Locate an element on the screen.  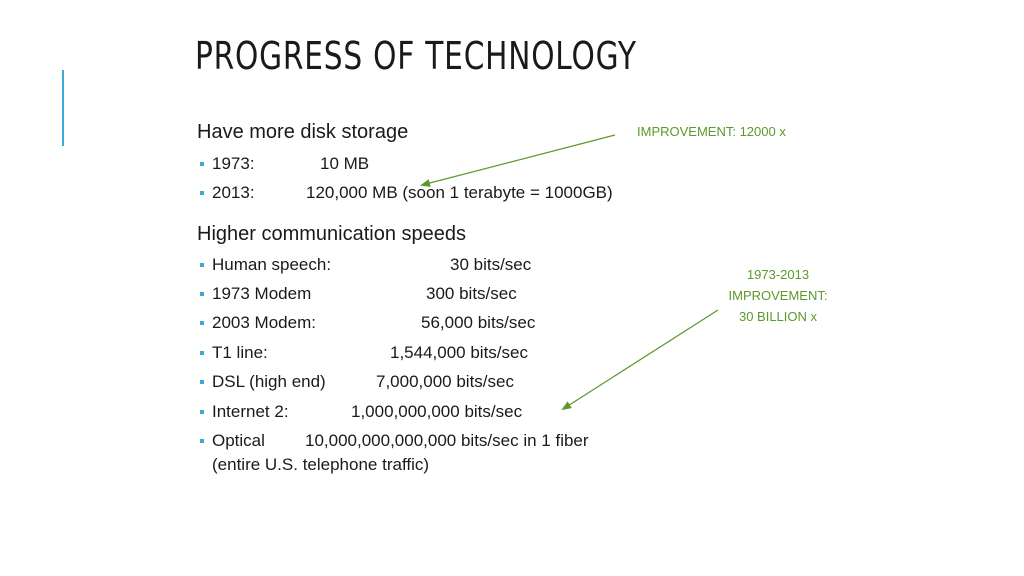
accent-bar is located at coordinates (63, 108).